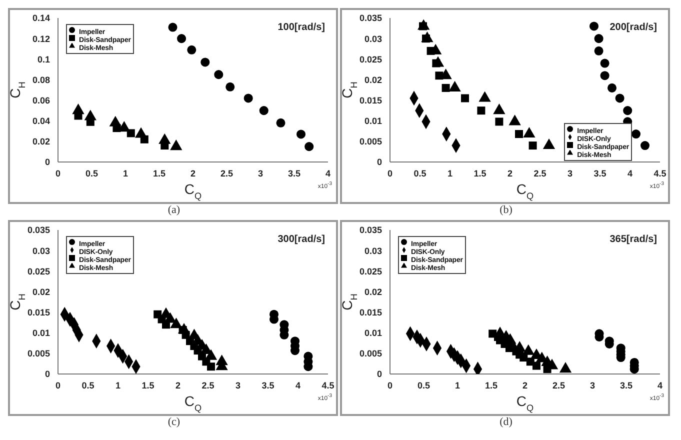 This screenshot has height=440, width=681. Describe the element at coordinates (41, 39) in the screenshot. I see `y-tick-label: 0.12` at that location.